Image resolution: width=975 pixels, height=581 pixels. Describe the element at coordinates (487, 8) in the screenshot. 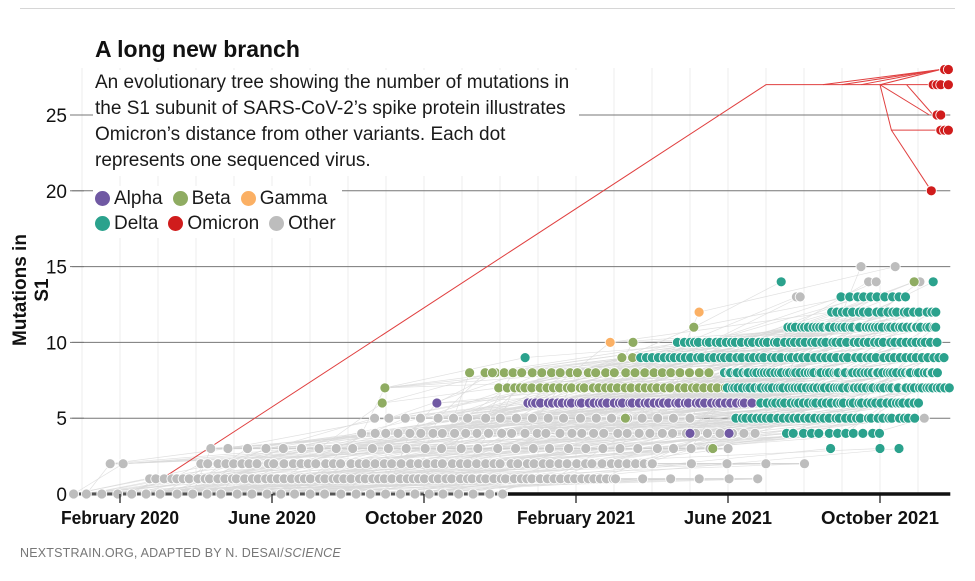

I see `top-rule` at that location.